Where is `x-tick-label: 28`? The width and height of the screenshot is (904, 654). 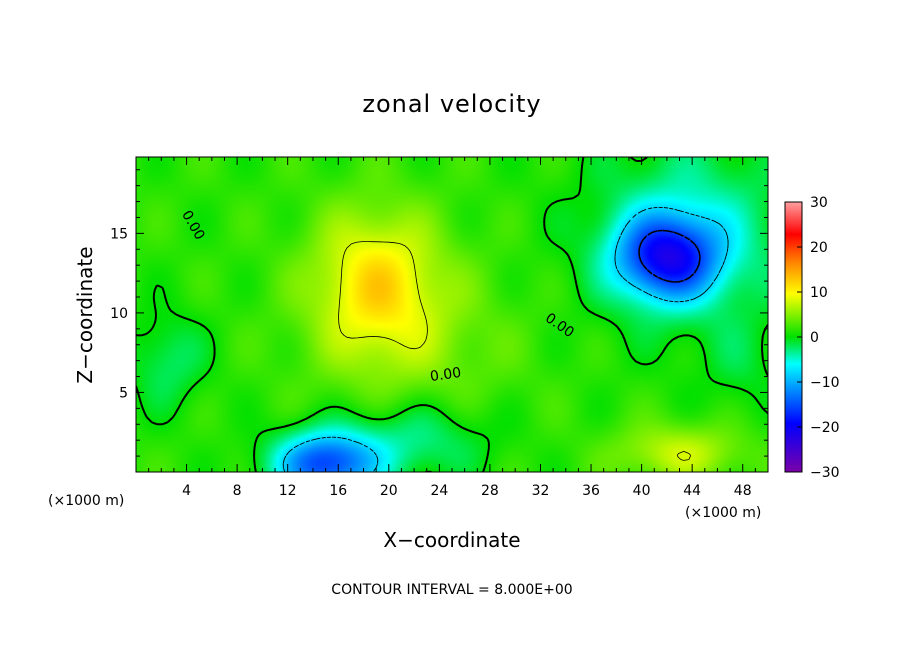
x-tick-label: 28 is located at coordinates (490, 491).